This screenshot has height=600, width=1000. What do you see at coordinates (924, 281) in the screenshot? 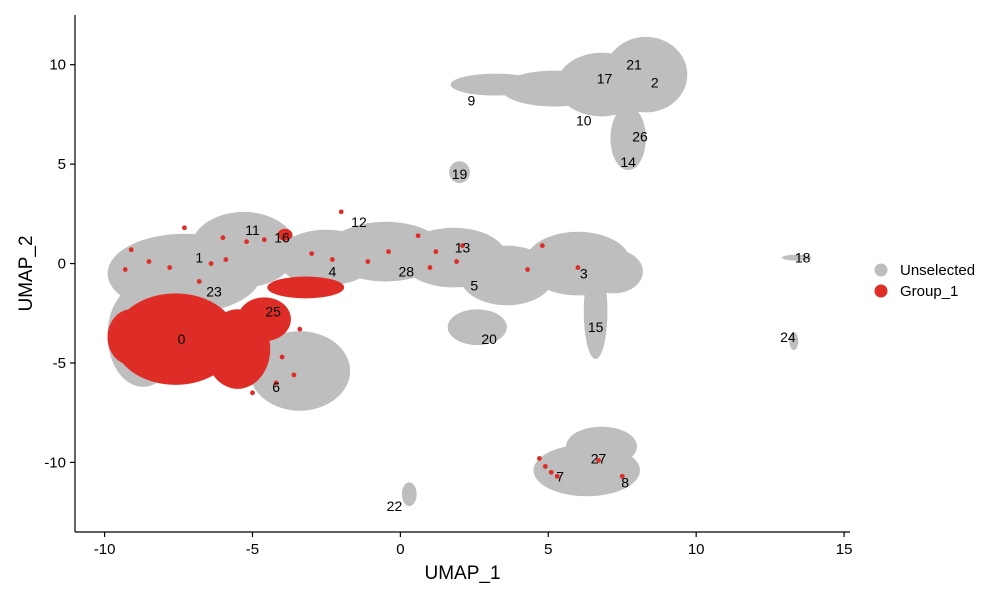
I see `legend: Unselected Group_1` at bounding box center [924, 281].